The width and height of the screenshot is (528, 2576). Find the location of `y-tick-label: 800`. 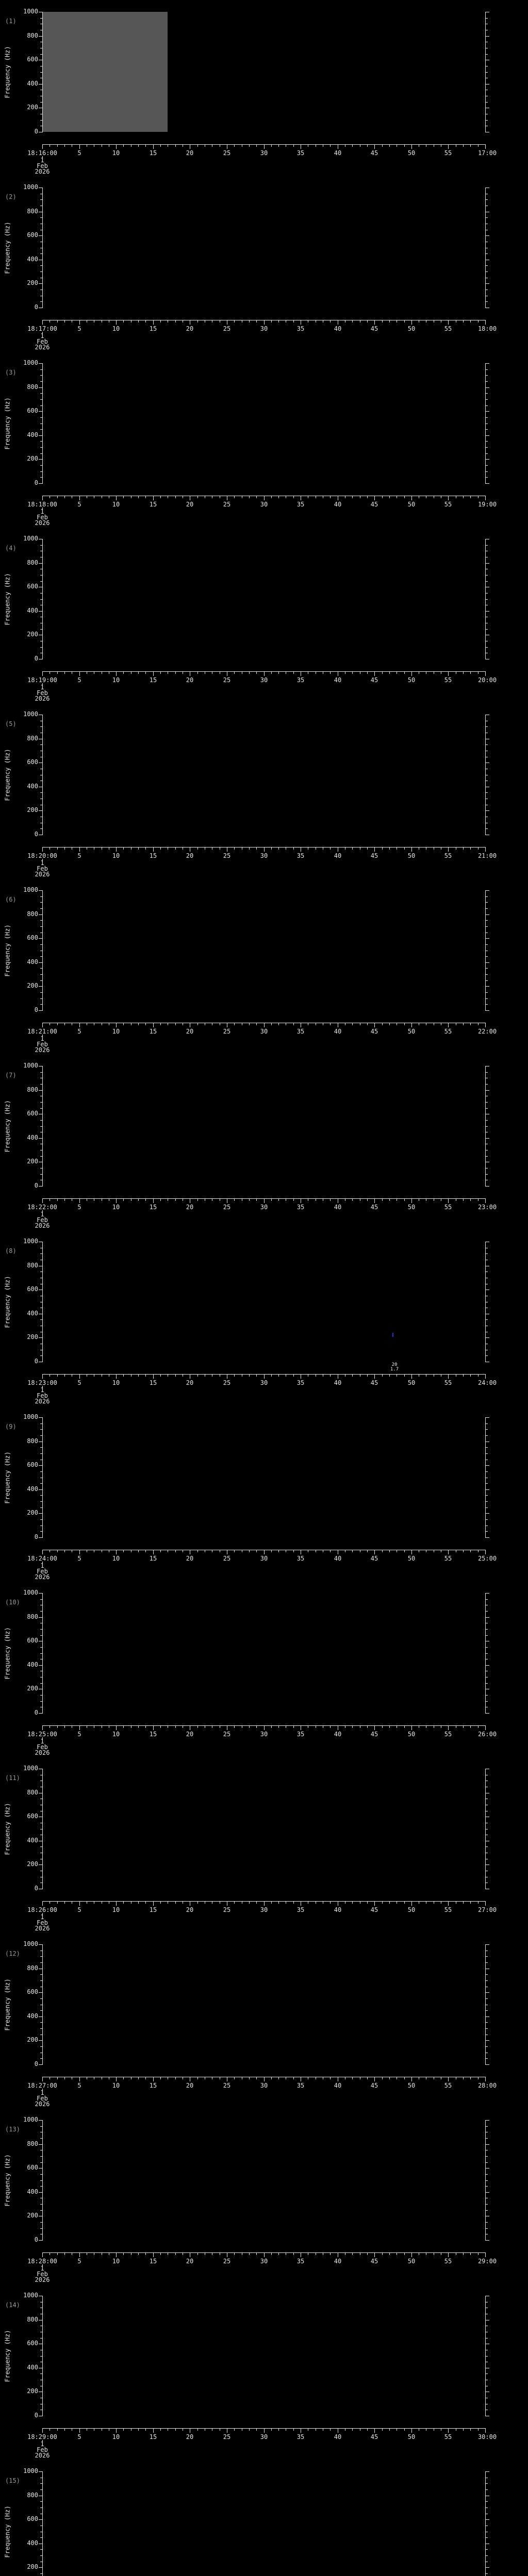

y-tick-label: 800 is located at coordinates (32, 738).